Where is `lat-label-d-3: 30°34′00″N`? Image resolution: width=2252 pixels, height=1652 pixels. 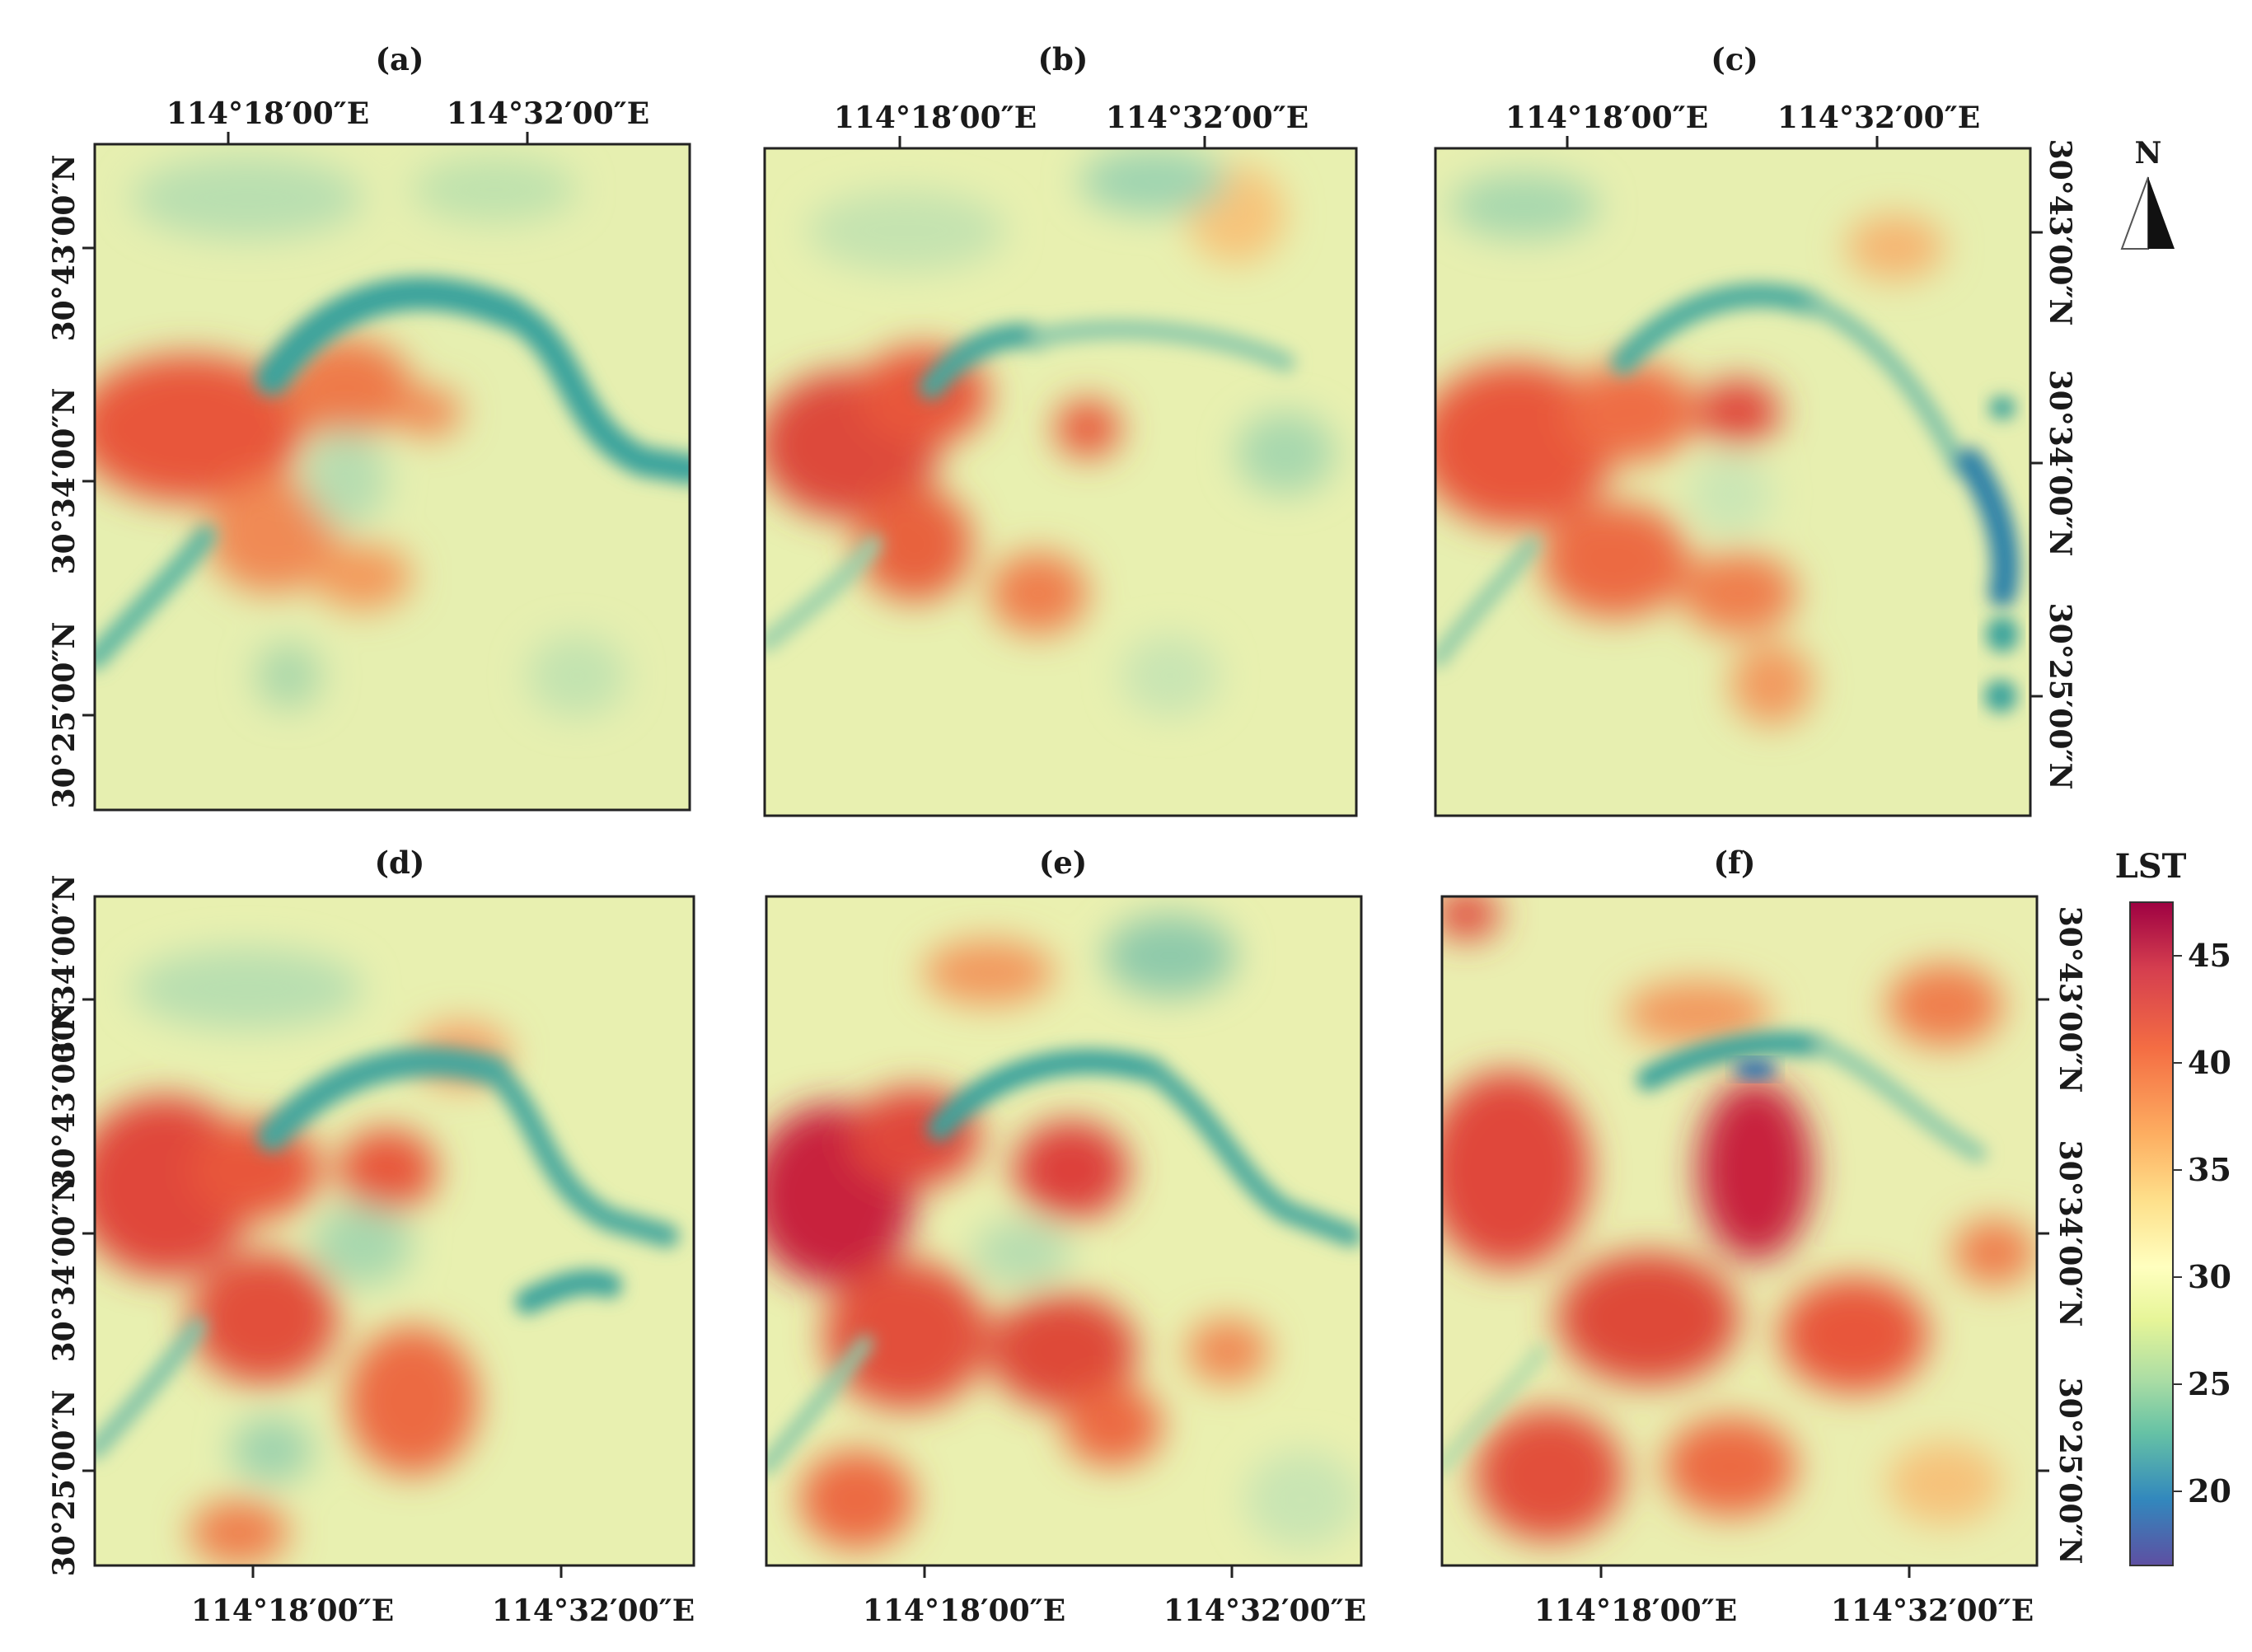 lat-label-d-3: 30°34′00″N is located at coordinates (64, 1269).